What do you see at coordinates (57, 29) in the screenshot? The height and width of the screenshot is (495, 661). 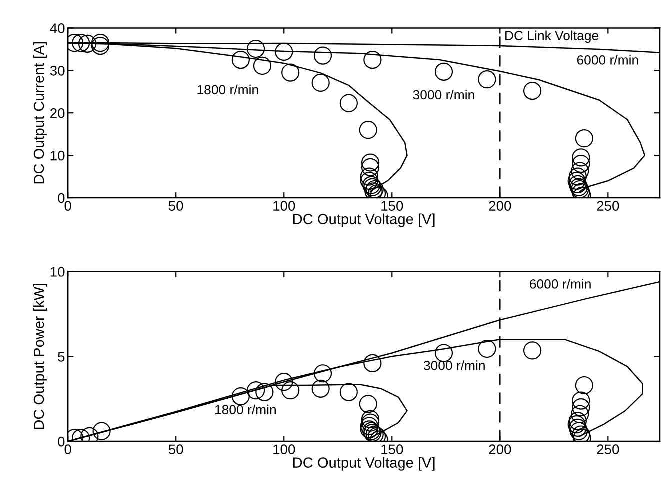 I see `y-tick-label: 40` at bounding box center [57, 29].